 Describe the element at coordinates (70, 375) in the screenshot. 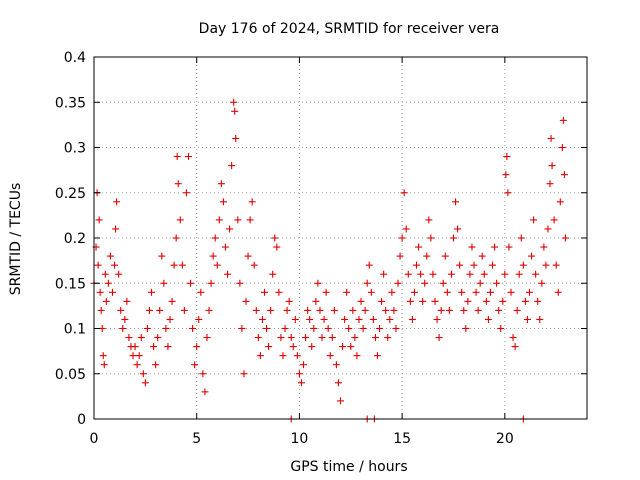

I see `y-tick-label: 0.05` at that location.